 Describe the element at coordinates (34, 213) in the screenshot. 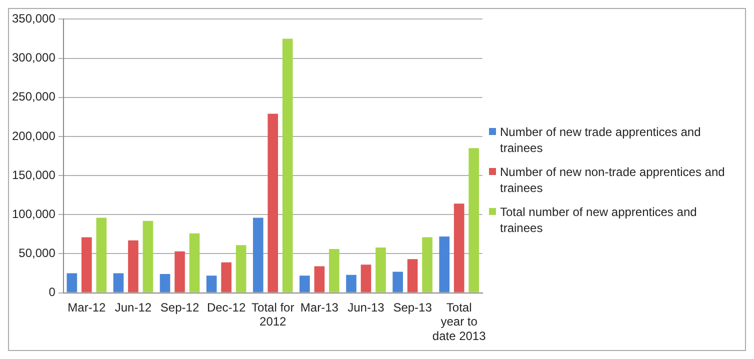

I see `y-tick-label: 100,000` at that location.